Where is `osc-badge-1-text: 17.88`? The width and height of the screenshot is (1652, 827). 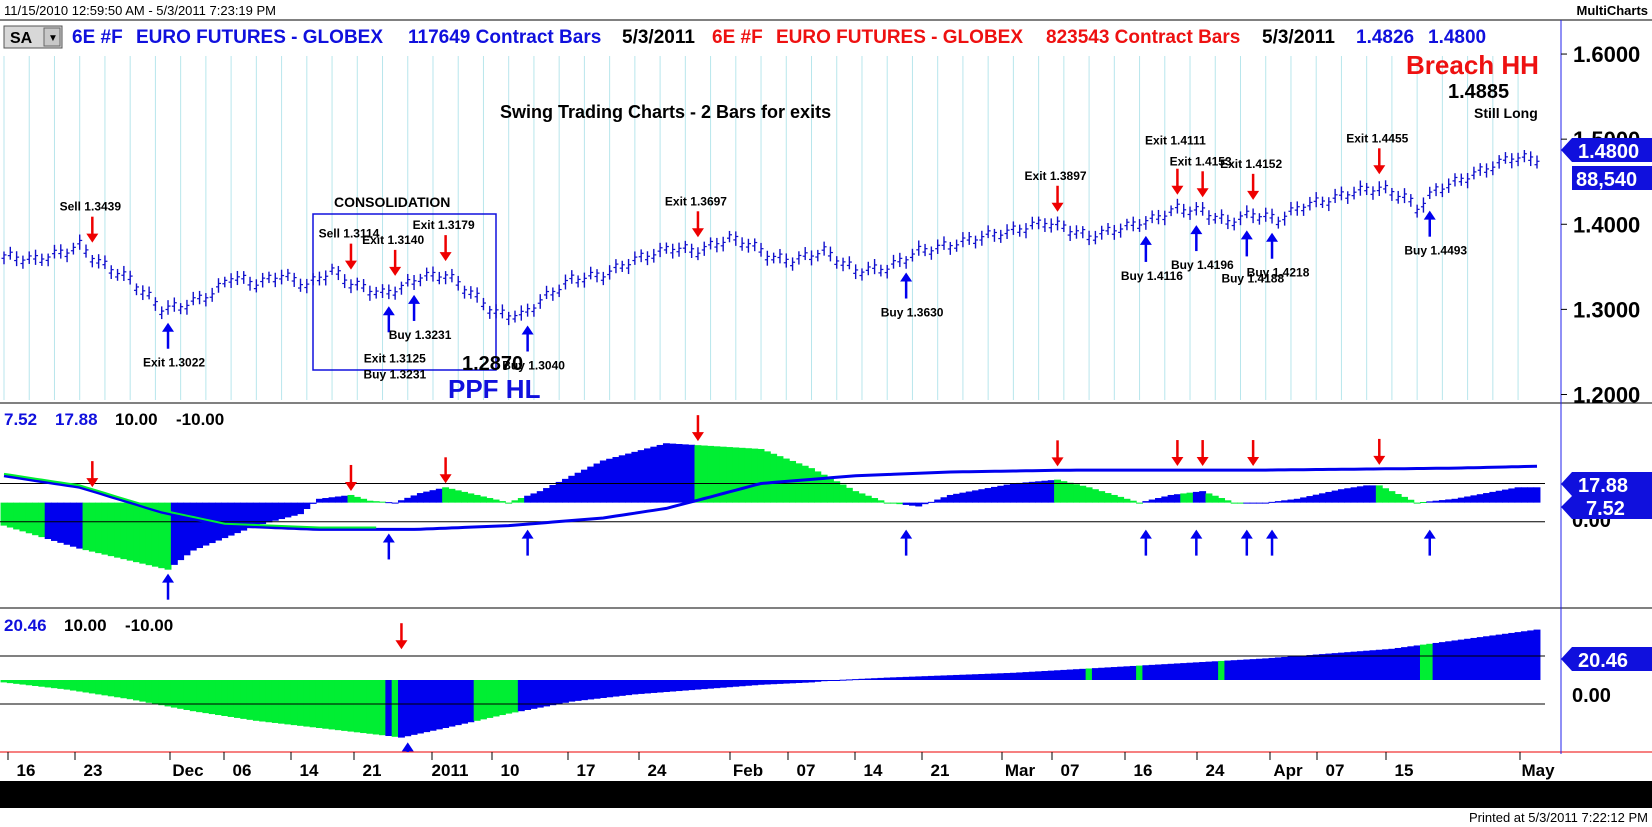 osc-badge-1-text: 17.88 is located at coordinates (1603, 486).